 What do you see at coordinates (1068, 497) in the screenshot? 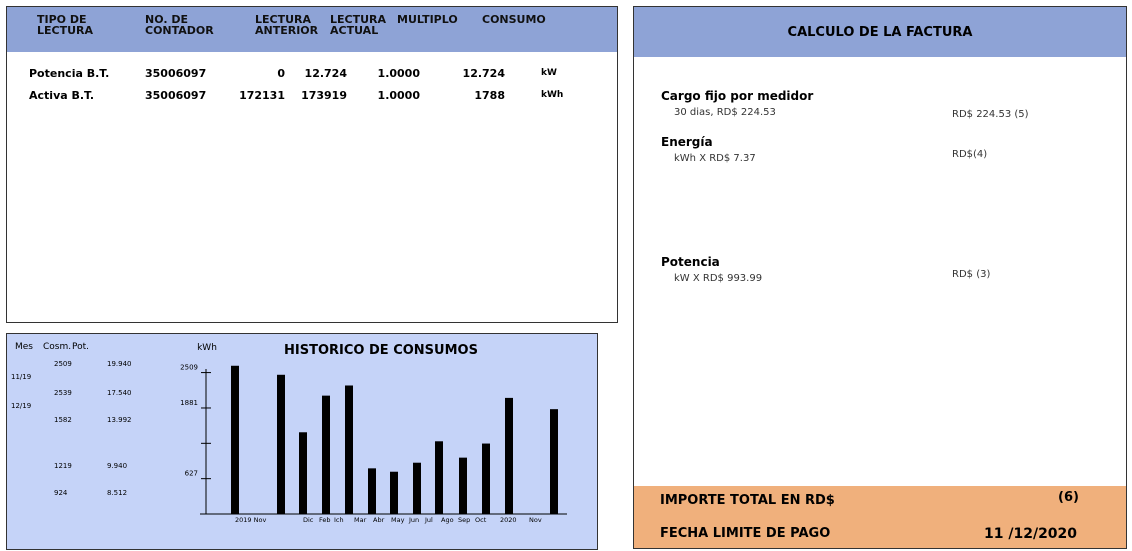
I see `total-value: (6)` at bounding box center [1068, 497].